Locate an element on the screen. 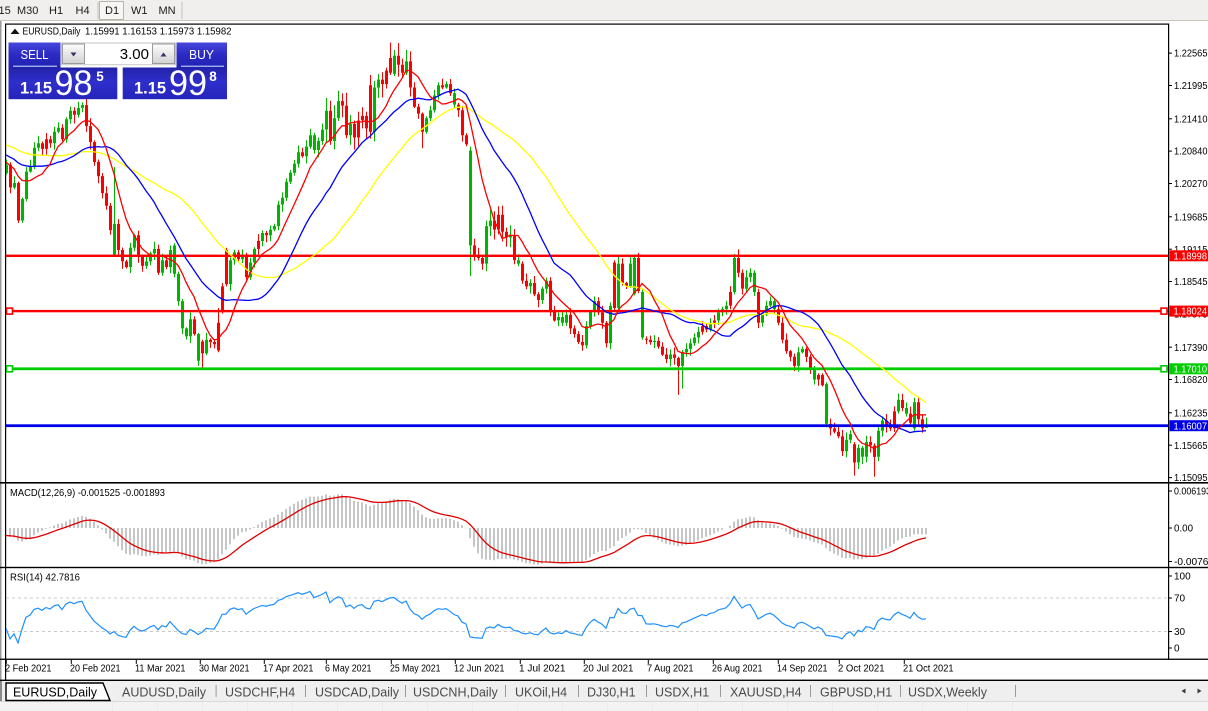  svg-text: 1.15665 is located at coordinates (1191, 446).